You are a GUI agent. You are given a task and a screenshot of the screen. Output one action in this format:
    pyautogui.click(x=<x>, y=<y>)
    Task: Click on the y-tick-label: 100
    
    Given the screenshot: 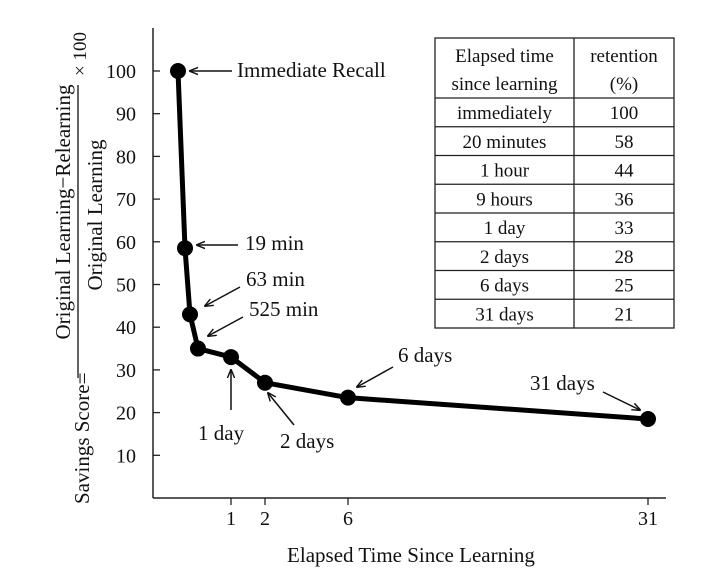 What is the action you would take?
    pyautogui.click(x=121, y=72)
    